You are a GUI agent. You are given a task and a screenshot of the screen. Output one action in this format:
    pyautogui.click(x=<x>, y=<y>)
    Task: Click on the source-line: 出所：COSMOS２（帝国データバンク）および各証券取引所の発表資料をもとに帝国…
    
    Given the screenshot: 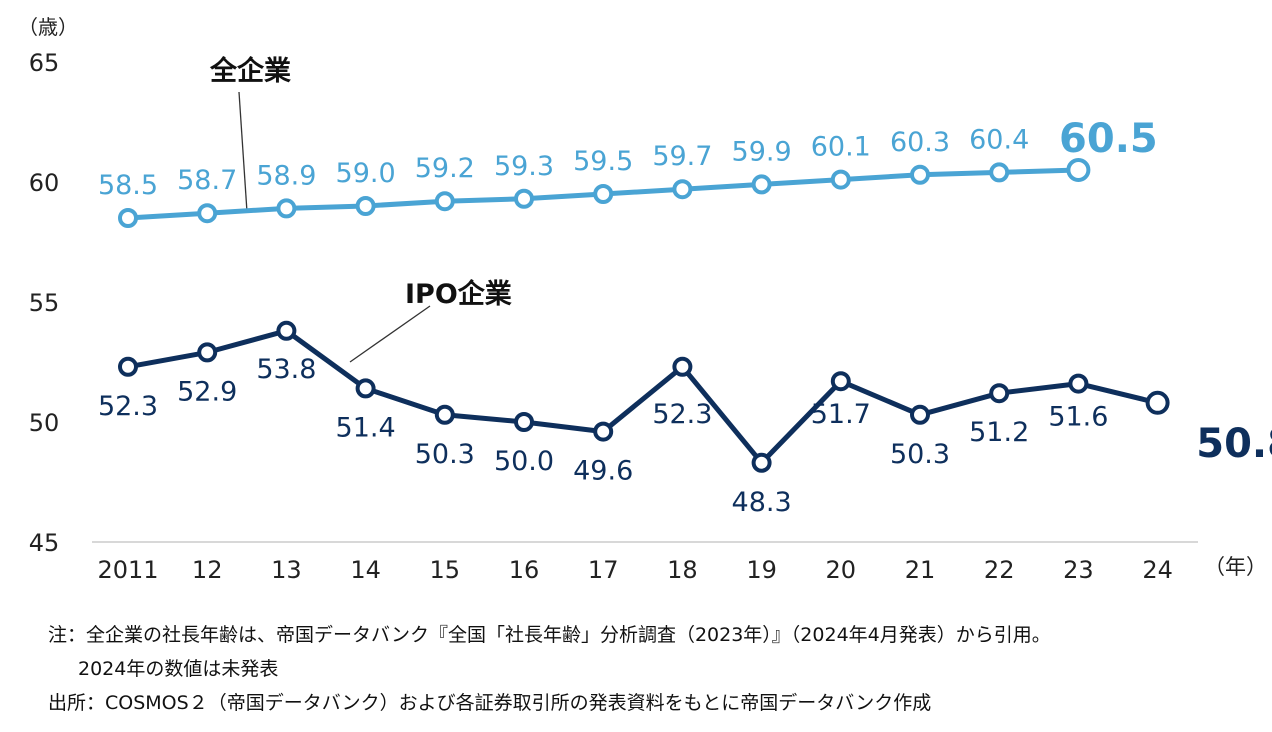 What is the action you would take?
    pyautogui.click(x=490, y=703)
    